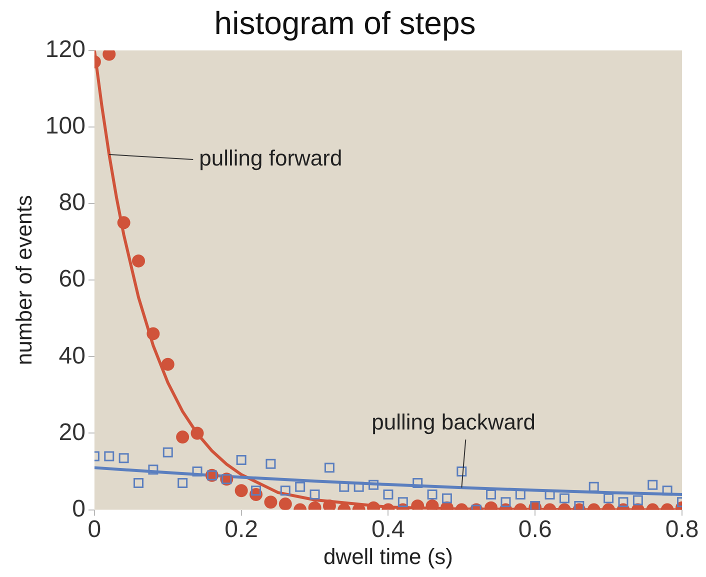 Image resolution: width=706 pixels, height=577 pixels. What do you see at coordinates (79, 508) in the screenshot?
I see `y-tick-label: 0` at bounding box center [79, 508].